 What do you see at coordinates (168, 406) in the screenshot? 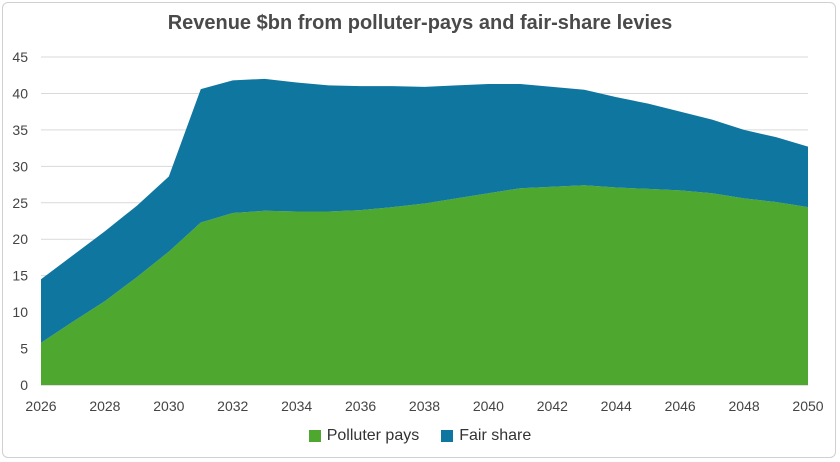
I see `x-tick-label: 2030` at bounding box center [168, 406].